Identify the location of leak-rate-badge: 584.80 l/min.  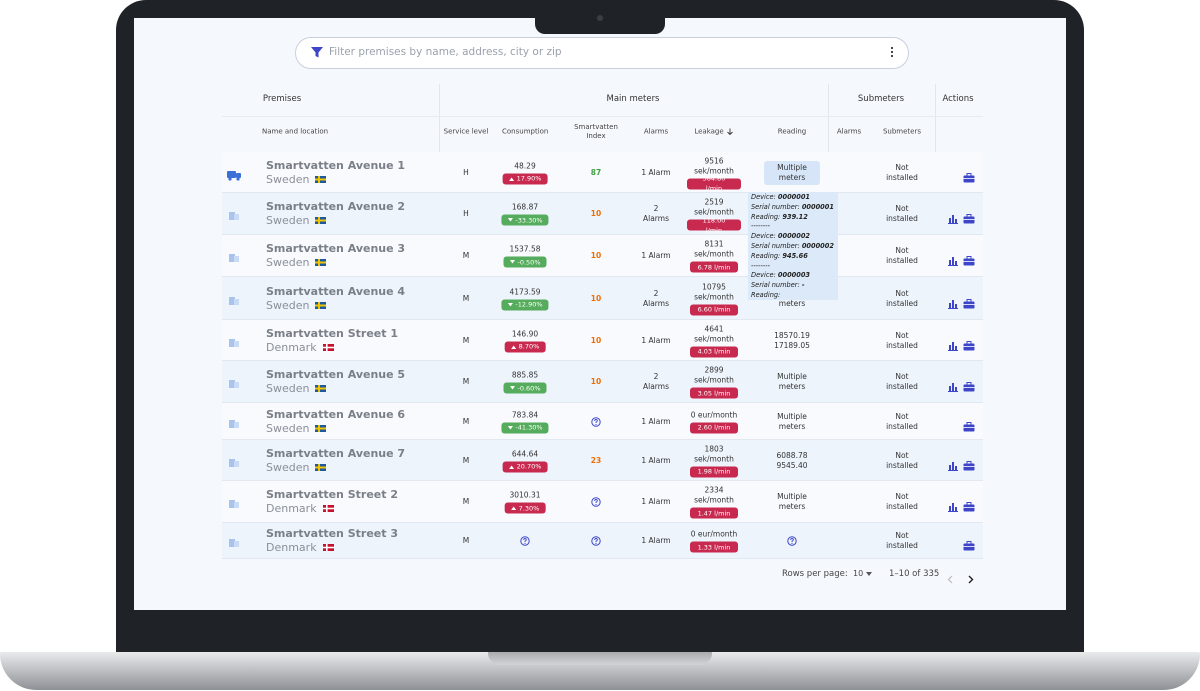
(714, 184).